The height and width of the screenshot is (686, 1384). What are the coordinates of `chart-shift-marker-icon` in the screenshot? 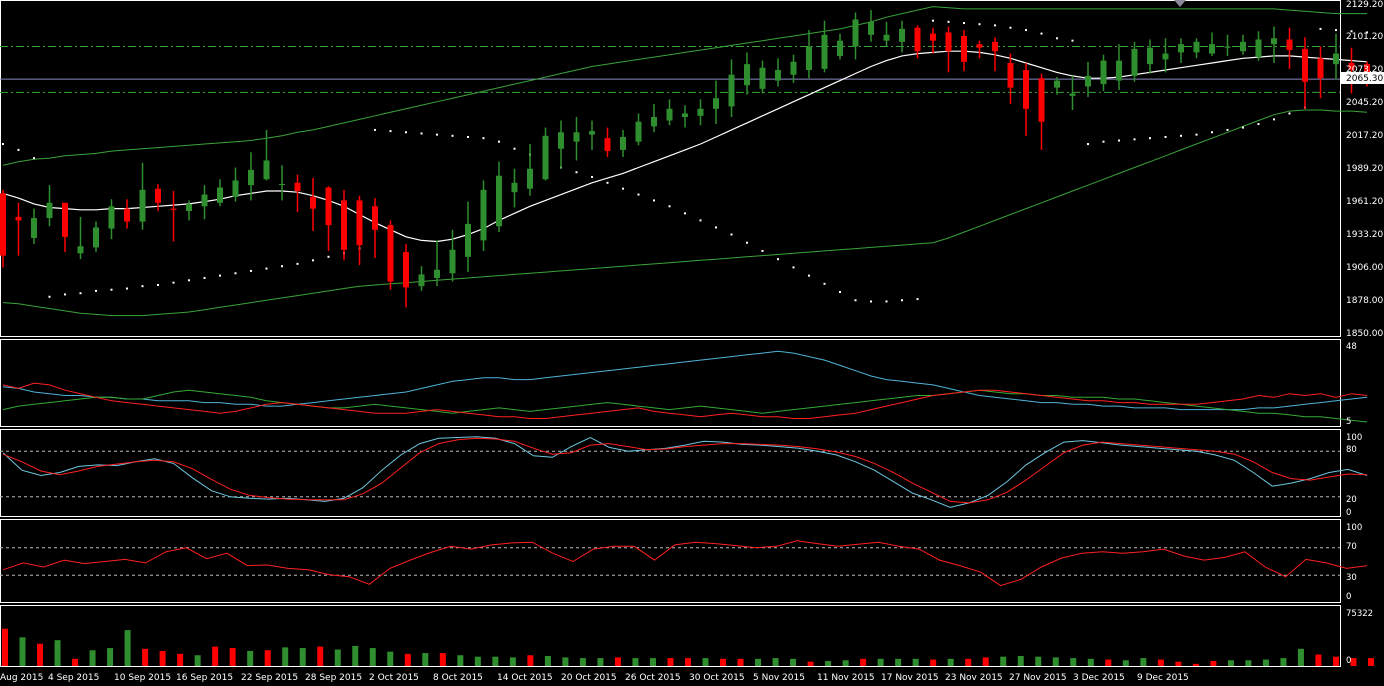 It's located at (1180, 3).